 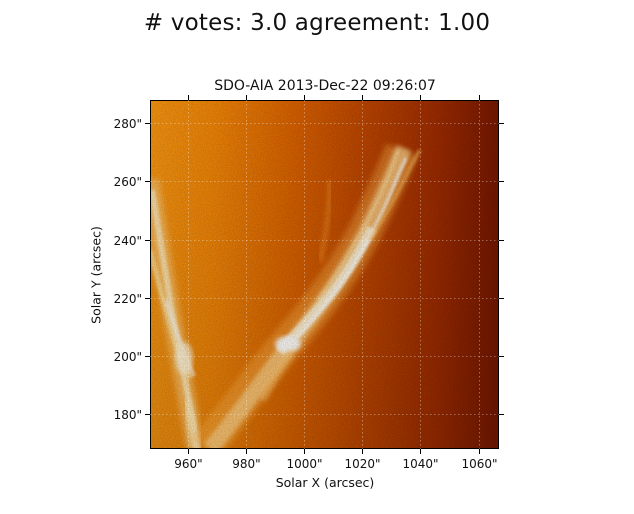 I want to click on y-tick-label: 280", so click(x=128, y=124).